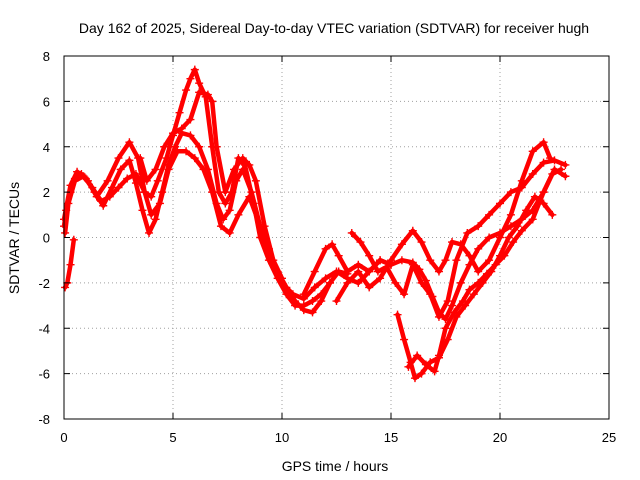 This screenshot has width=640, height=480. Describe the element at coordinates (63, 437) in the screenshot. I see `x-tick-label: 0` at that location.